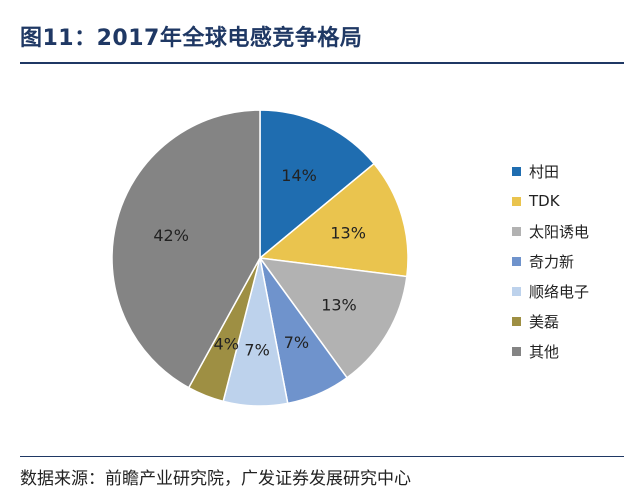 Image resolution: width=640 pixels, height=504 pixels. What do you see at coordinates (256, 350) in the screenshot?
I see `pie-slice-label-4: 7%` at bounding box center [256, 350].